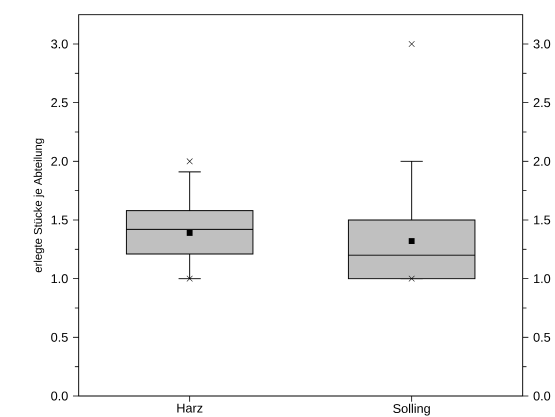 The width and height of the screenshot is (555, 417). I want to click on y2-tick-label: 1.0, so click(542, 279).